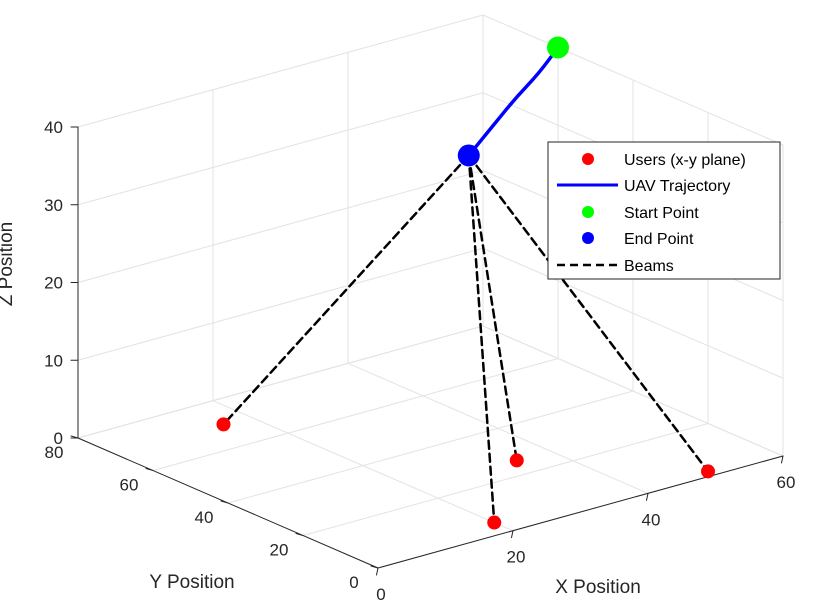 The image size is (829, 603). What do you see at coordinates (659, 239) in the screenshot?
I see `legend-end-label: End Point` at bounding box center [659, 239].